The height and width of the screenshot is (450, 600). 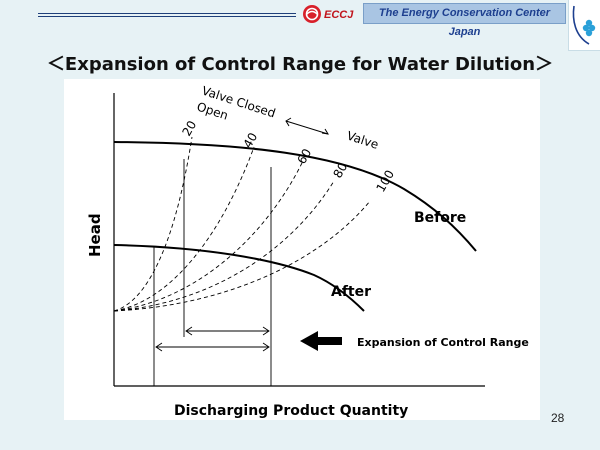 What do you see at coordinates (339, 15) in the screenshot?
I see `logo-text: ECCJ` at bounding box center [339, 15].